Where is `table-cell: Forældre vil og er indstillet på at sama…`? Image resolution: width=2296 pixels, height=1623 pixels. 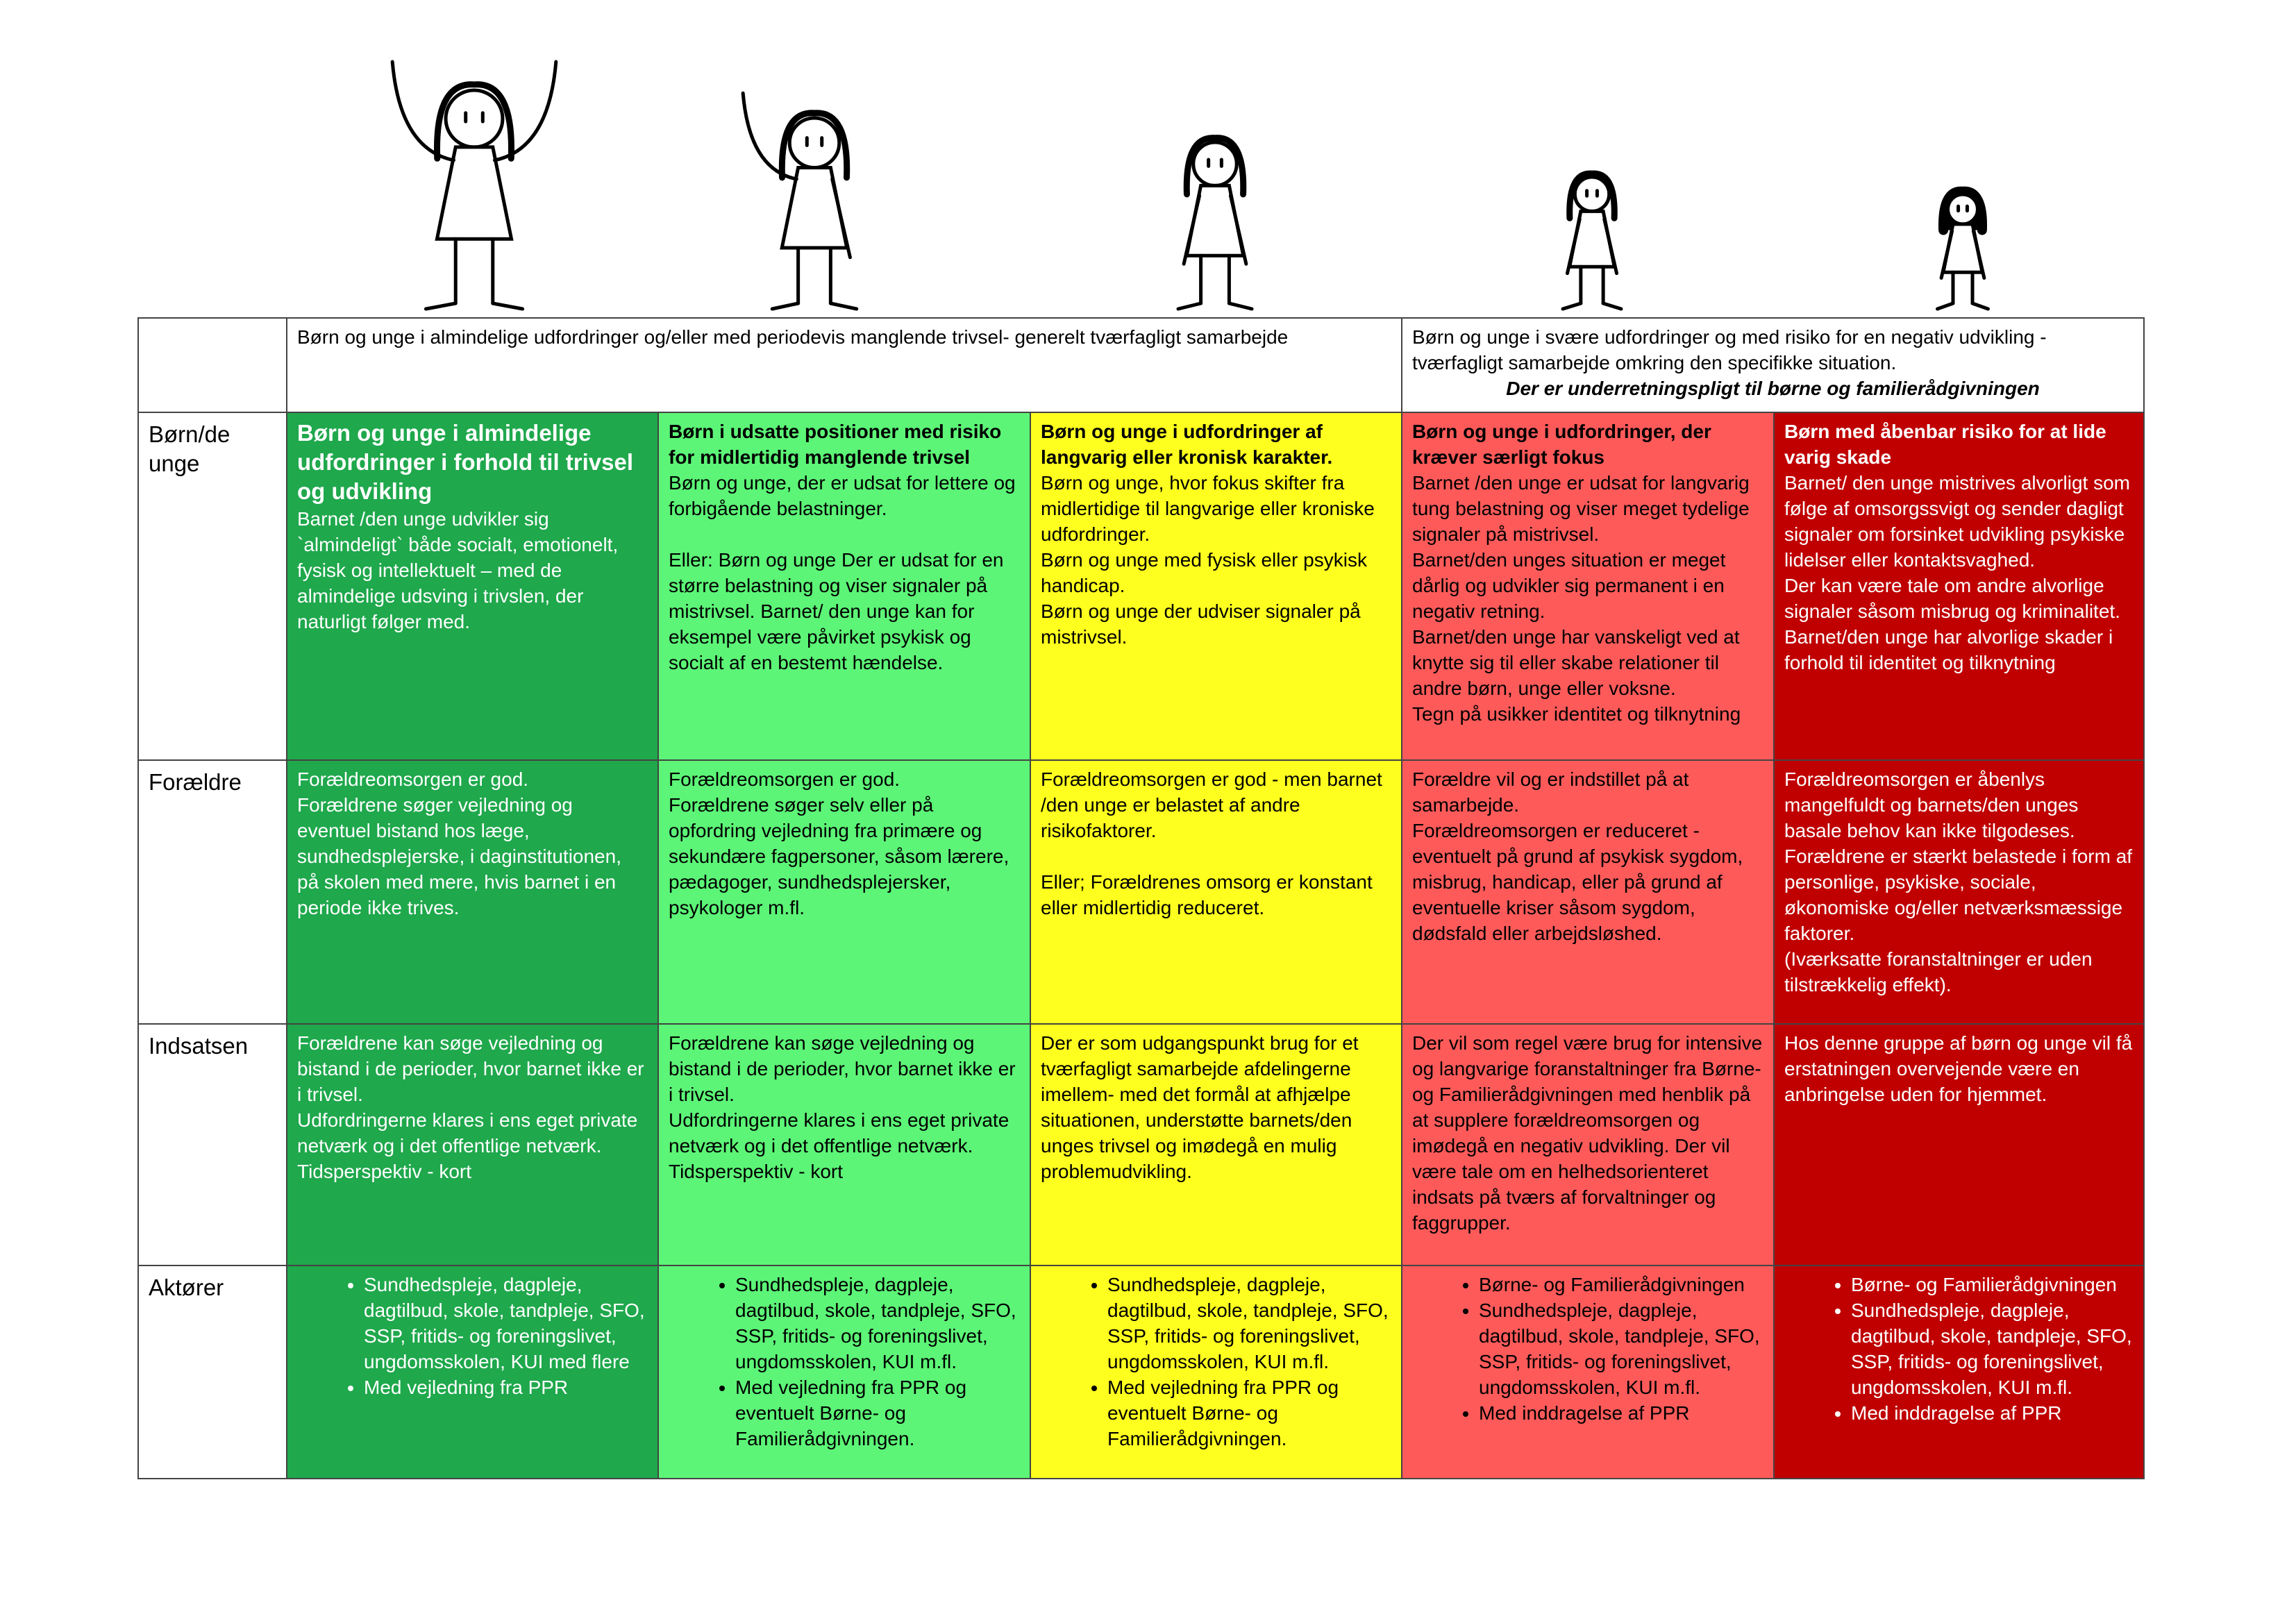 table-cell: Forældre vil og er indstillet på at sama… is located at coordinates (1588, 892).